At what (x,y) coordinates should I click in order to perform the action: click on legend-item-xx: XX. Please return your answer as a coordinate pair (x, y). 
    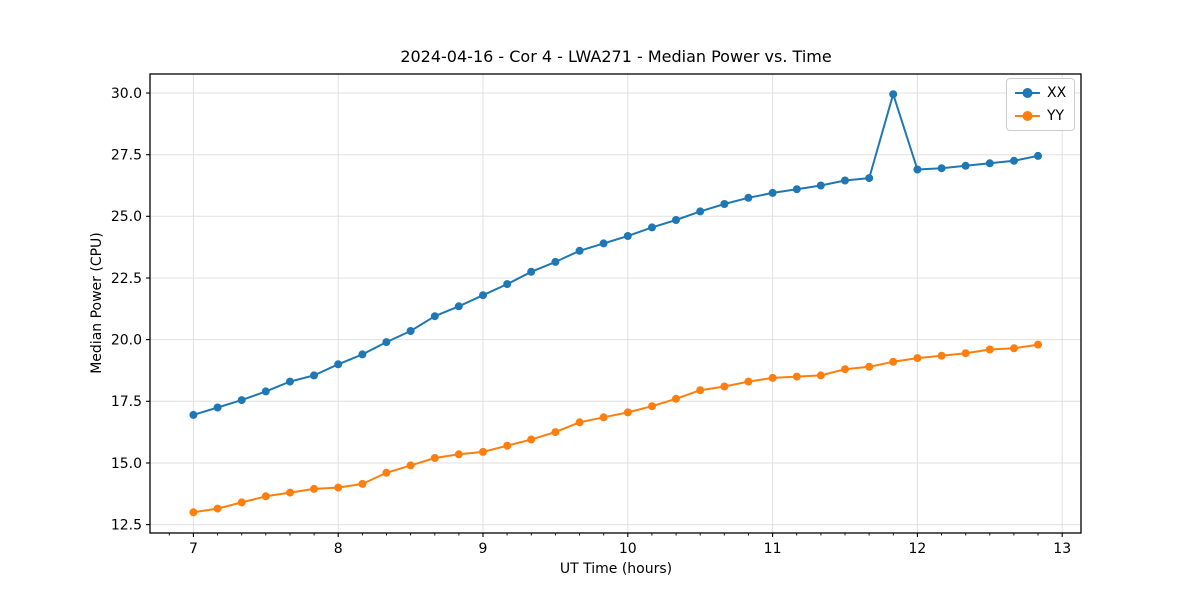
    Looking at the image, I should click on (1040, 93).